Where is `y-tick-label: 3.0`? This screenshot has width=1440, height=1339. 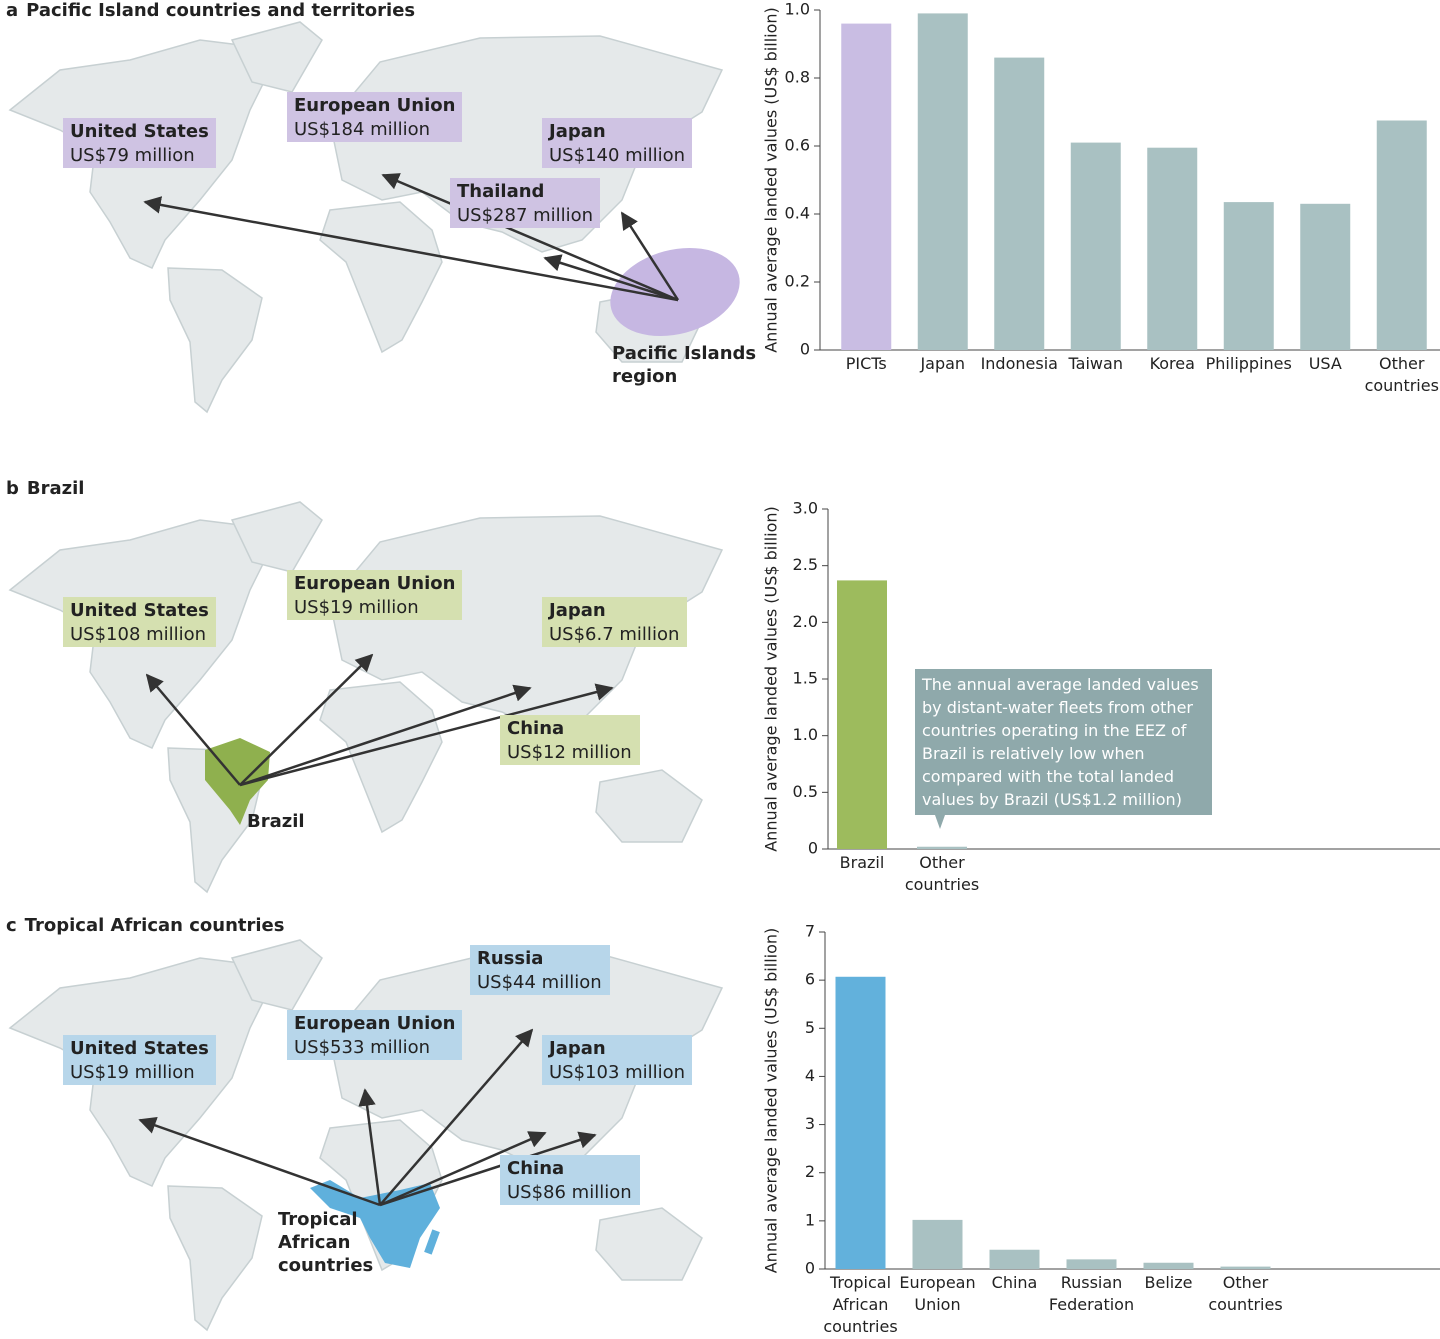 y-tick-label: 3.0 is located at coordinates (805, 508).